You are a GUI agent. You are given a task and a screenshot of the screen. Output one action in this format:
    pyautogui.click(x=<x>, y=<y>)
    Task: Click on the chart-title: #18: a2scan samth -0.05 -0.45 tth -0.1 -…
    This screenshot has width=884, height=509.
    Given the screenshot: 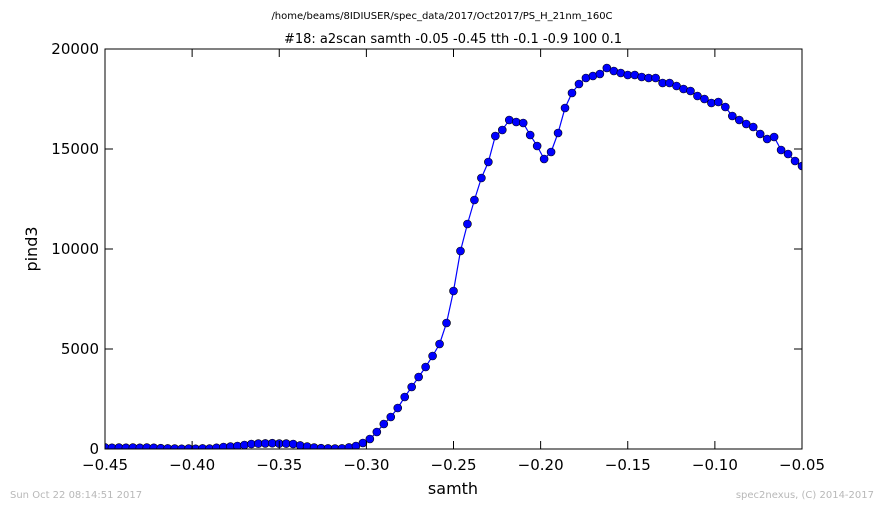 What is the action you would take?
    pyautogui.click(x=453, y=39)
    